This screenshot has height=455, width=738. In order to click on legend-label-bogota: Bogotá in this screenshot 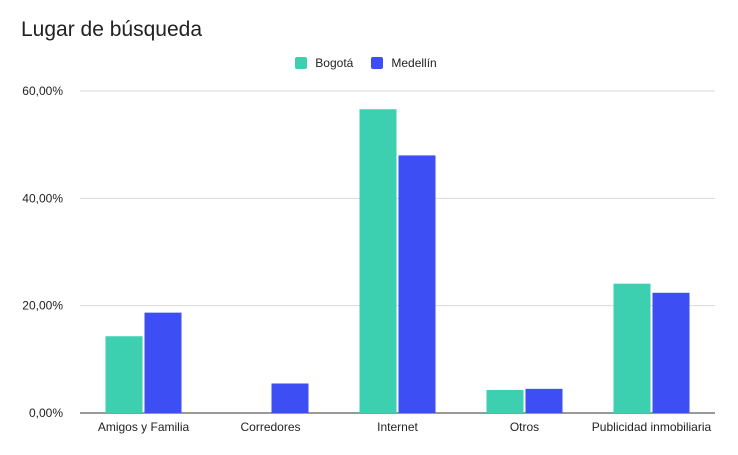, I will do `click(334, 63)`.